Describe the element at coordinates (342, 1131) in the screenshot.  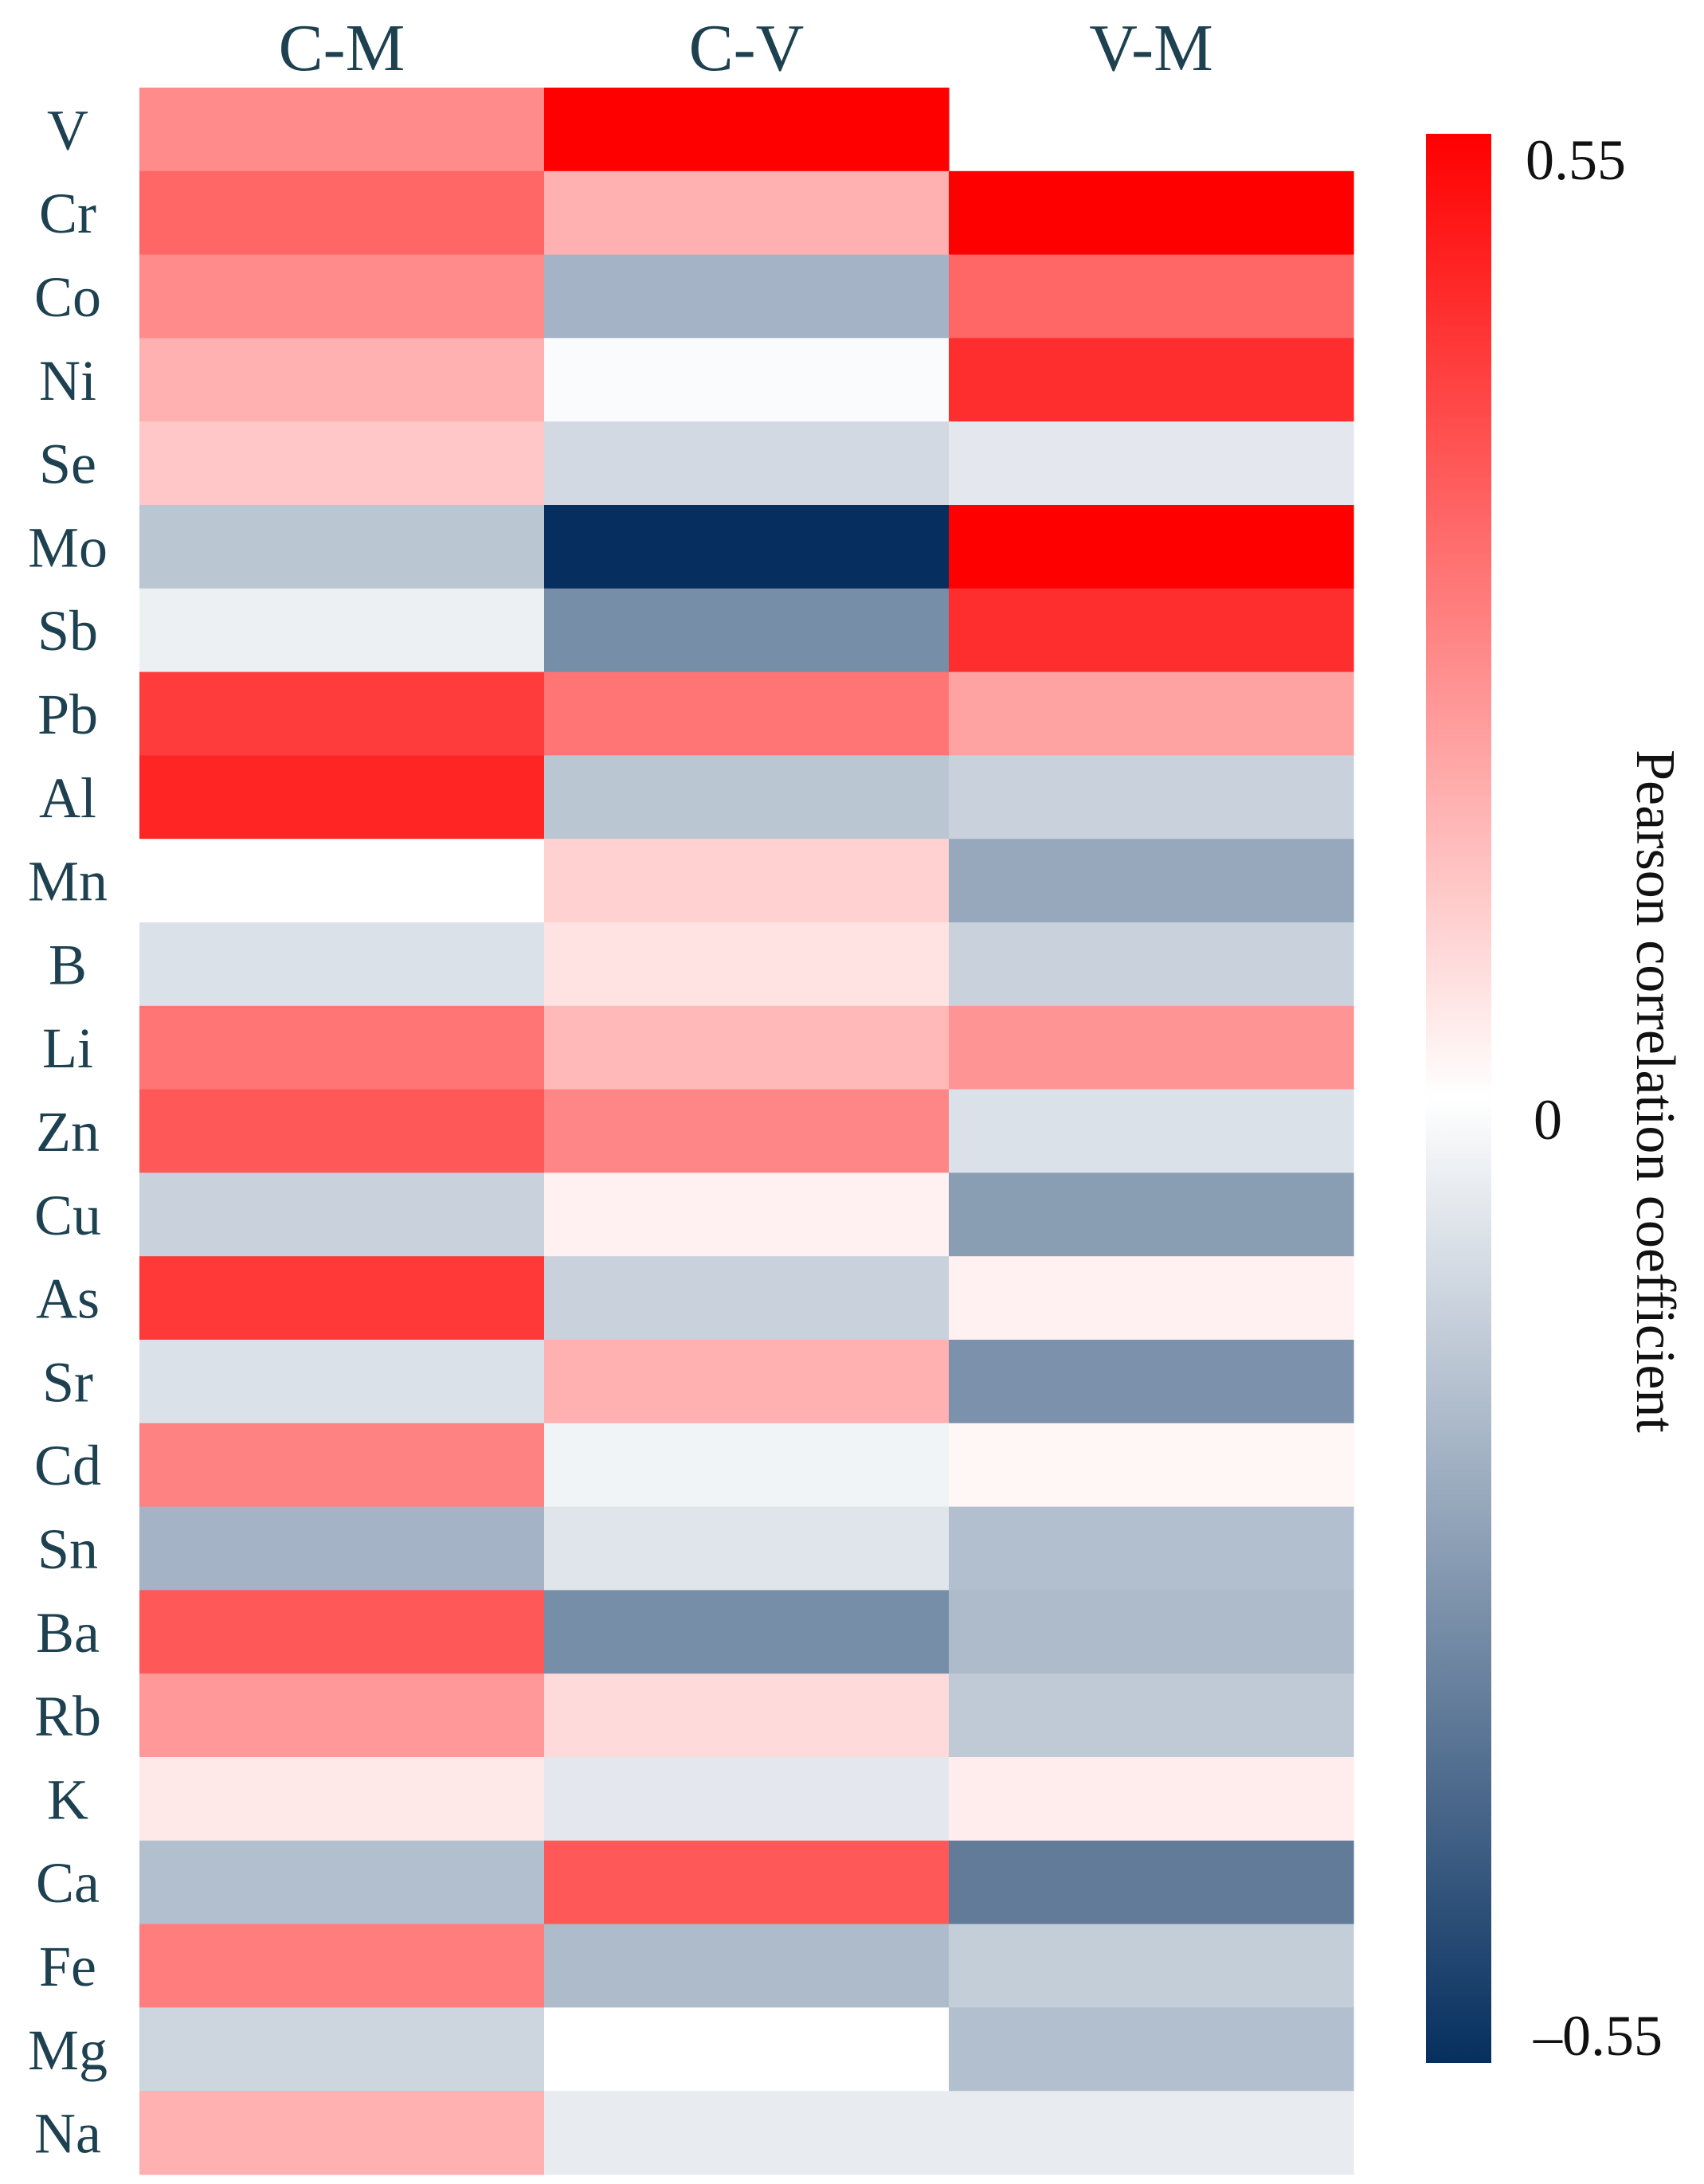
I see `heatmap-cell-zn-c-m` at that location.